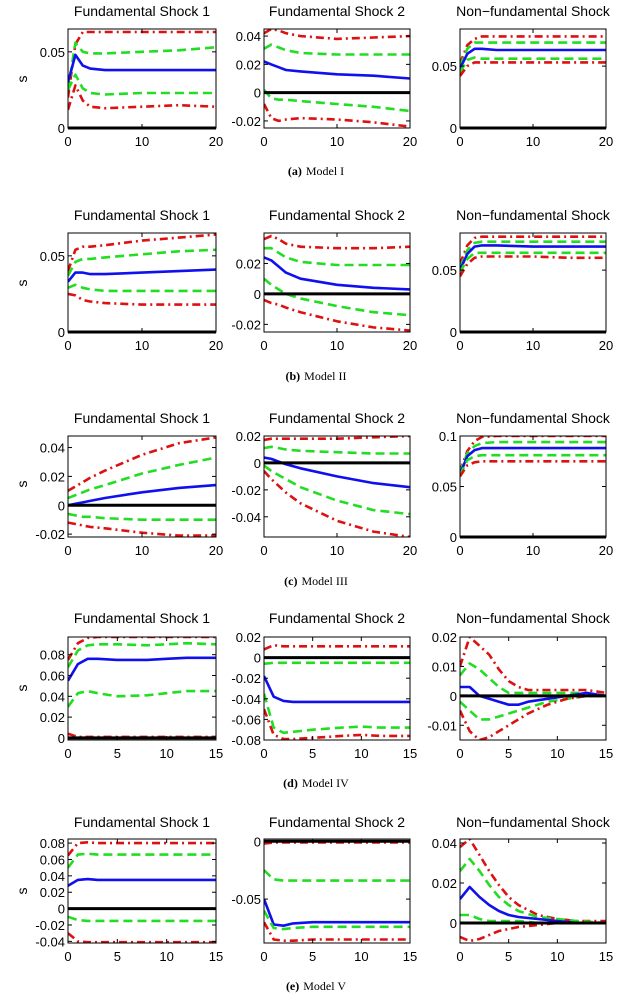 The image size is (632, 999). What do you see at coordinates (246, 678) in the screenshot?
I see `y-tick-label: -0.02` at bounding box center [246, 678].